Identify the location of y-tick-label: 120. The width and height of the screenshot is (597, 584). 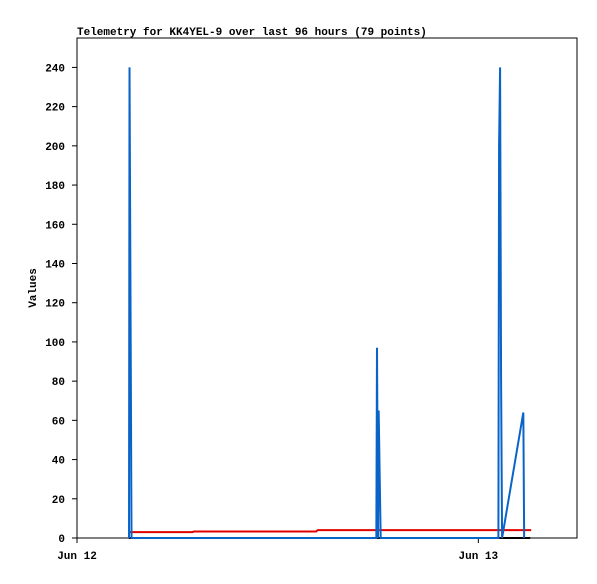
(55, 305).